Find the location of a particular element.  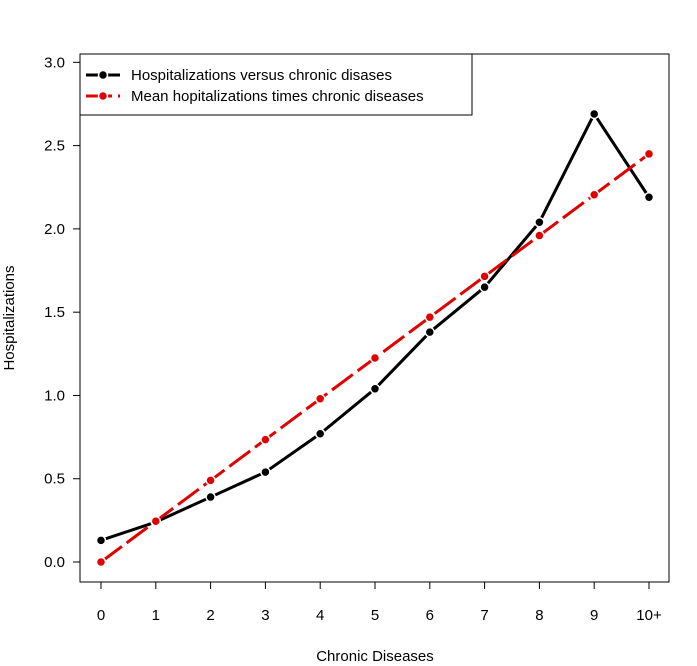

x-tick-label-9: 9 is located at coordinates (594, 615).